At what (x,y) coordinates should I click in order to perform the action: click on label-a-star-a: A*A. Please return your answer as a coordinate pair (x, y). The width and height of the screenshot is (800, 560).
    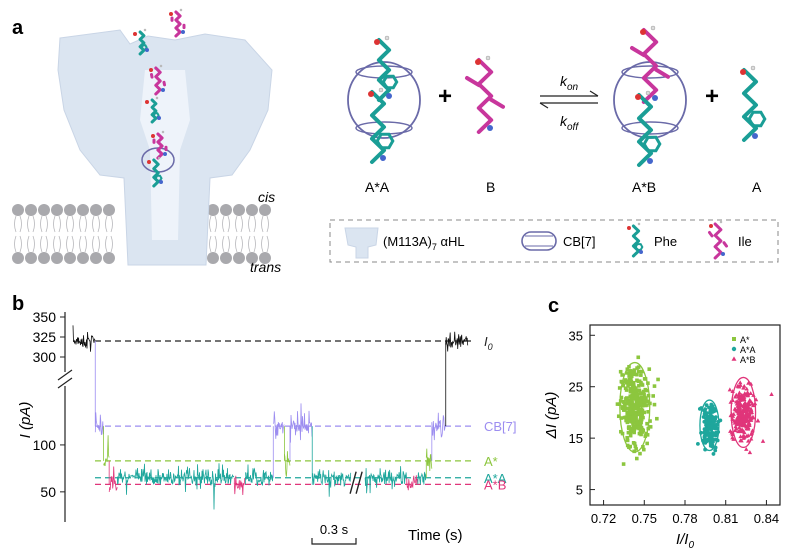
    Looking at the image, I should click on (377, 187).